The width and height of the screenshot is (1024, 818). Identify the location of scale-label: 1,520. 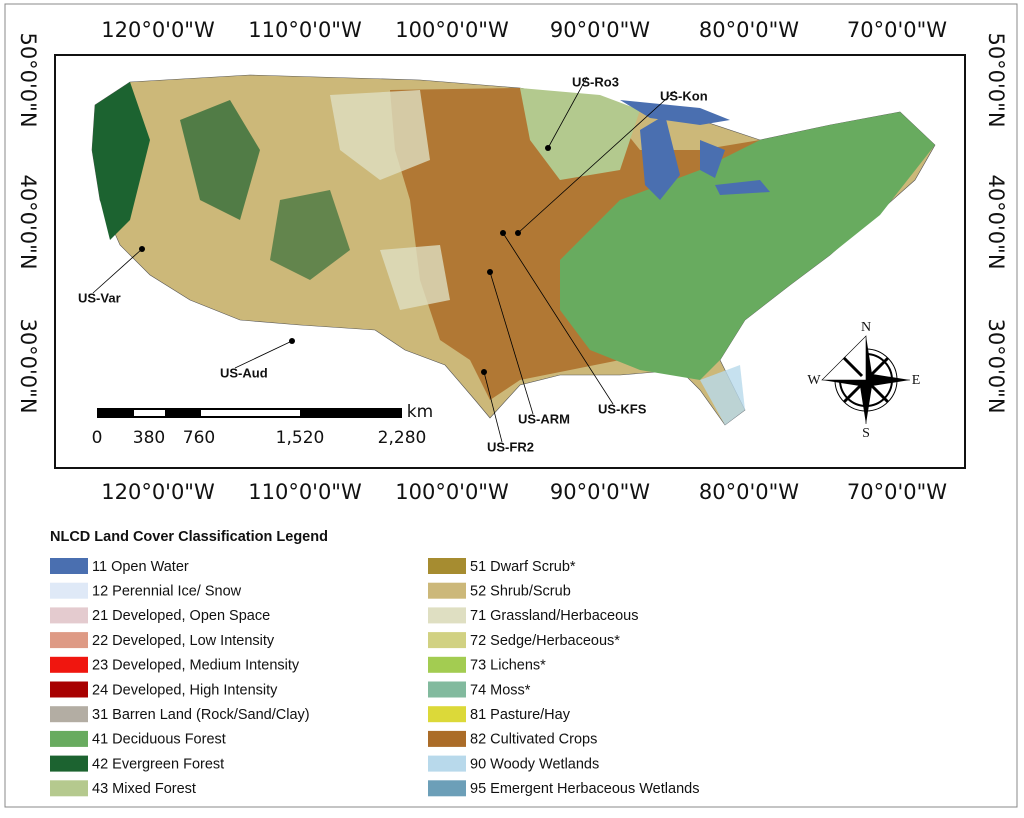
(300, 438).